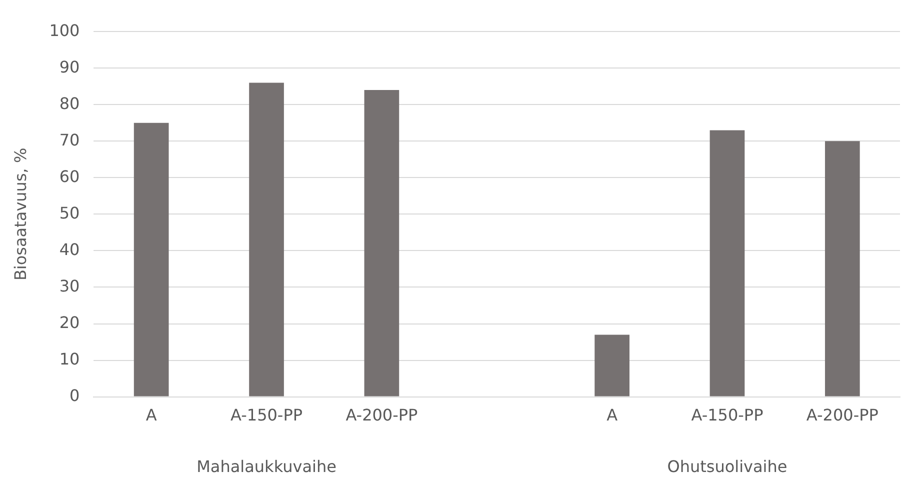  What do you see at coordinates (69, 249) in the screenshot?
I see `y-tick-label: 40` at bounding box center [69, 249].